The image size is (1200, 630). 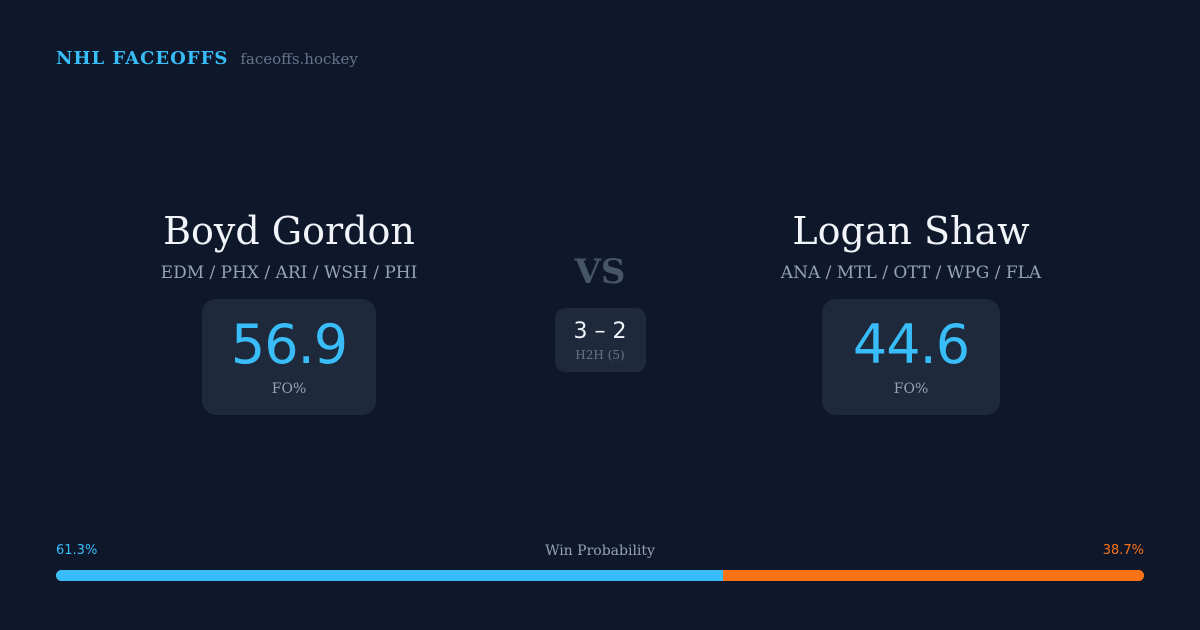 I want to click on player-left-stat-card: 56.9 FO%, so click(x=289, y=357).